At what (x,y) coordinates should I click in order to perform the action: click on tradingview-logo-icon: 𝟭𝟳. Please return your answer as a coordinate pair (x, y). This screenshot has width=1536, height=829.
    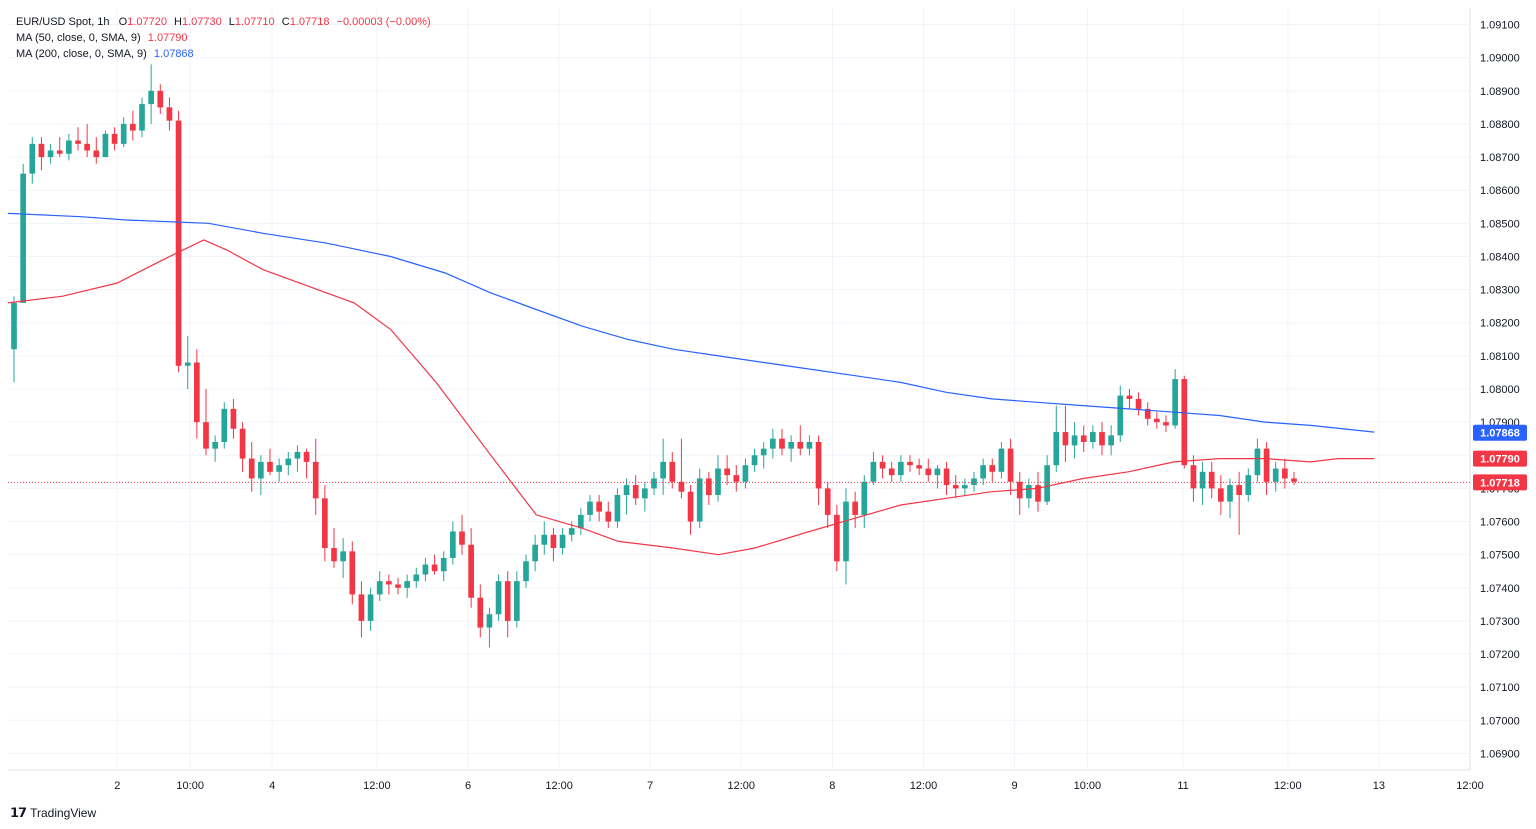
    Looking at the image, I should click on (18, 812).